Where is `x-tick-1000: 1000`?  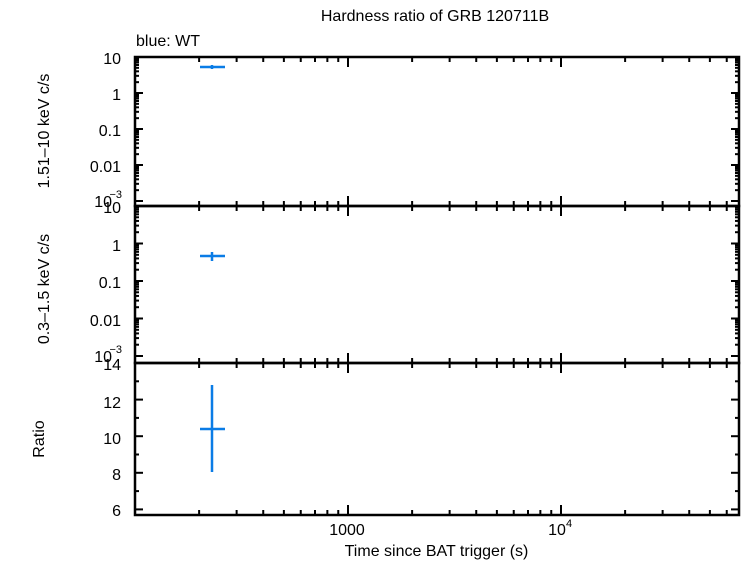 x-tick-1000: 1000 is located at coordinates (347, 530).